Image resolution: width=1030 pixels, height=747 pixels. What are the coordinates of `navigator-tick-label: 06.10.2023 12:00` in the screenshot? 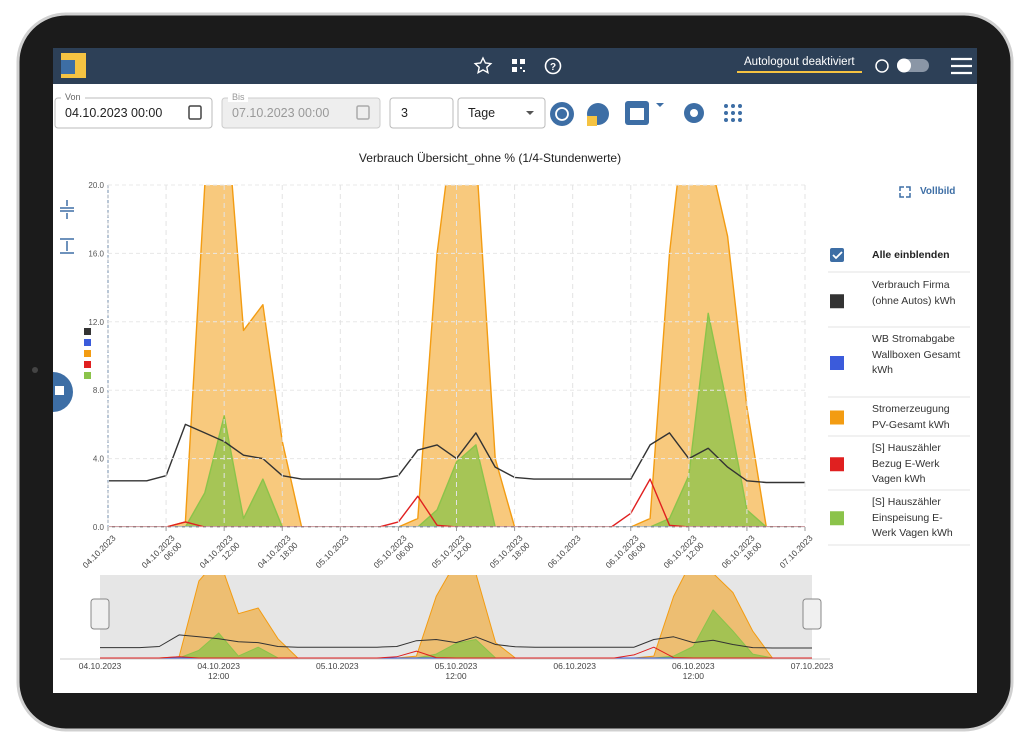 It's located at (693, 671).